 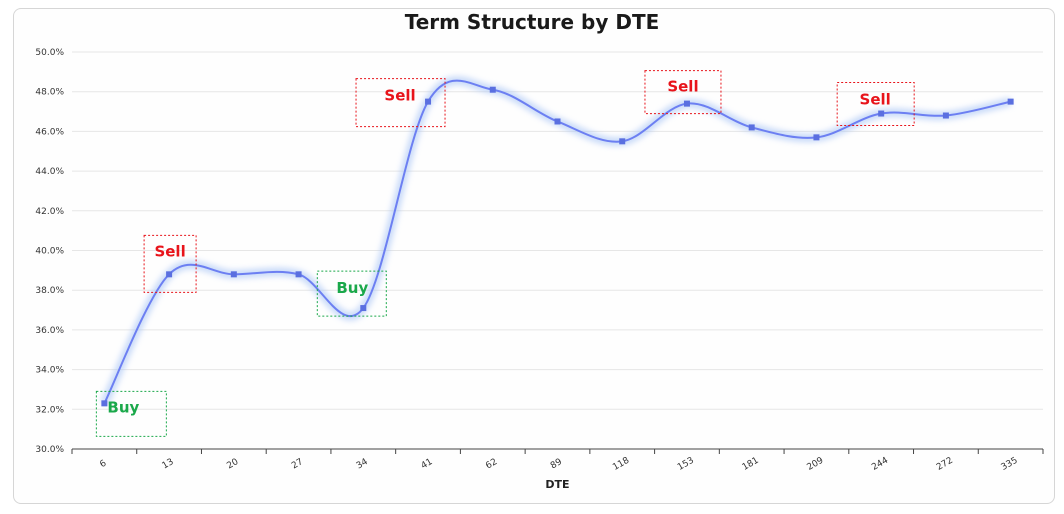 I want to click on y-tick-label: 44.0%, so click(x=49, y=172).